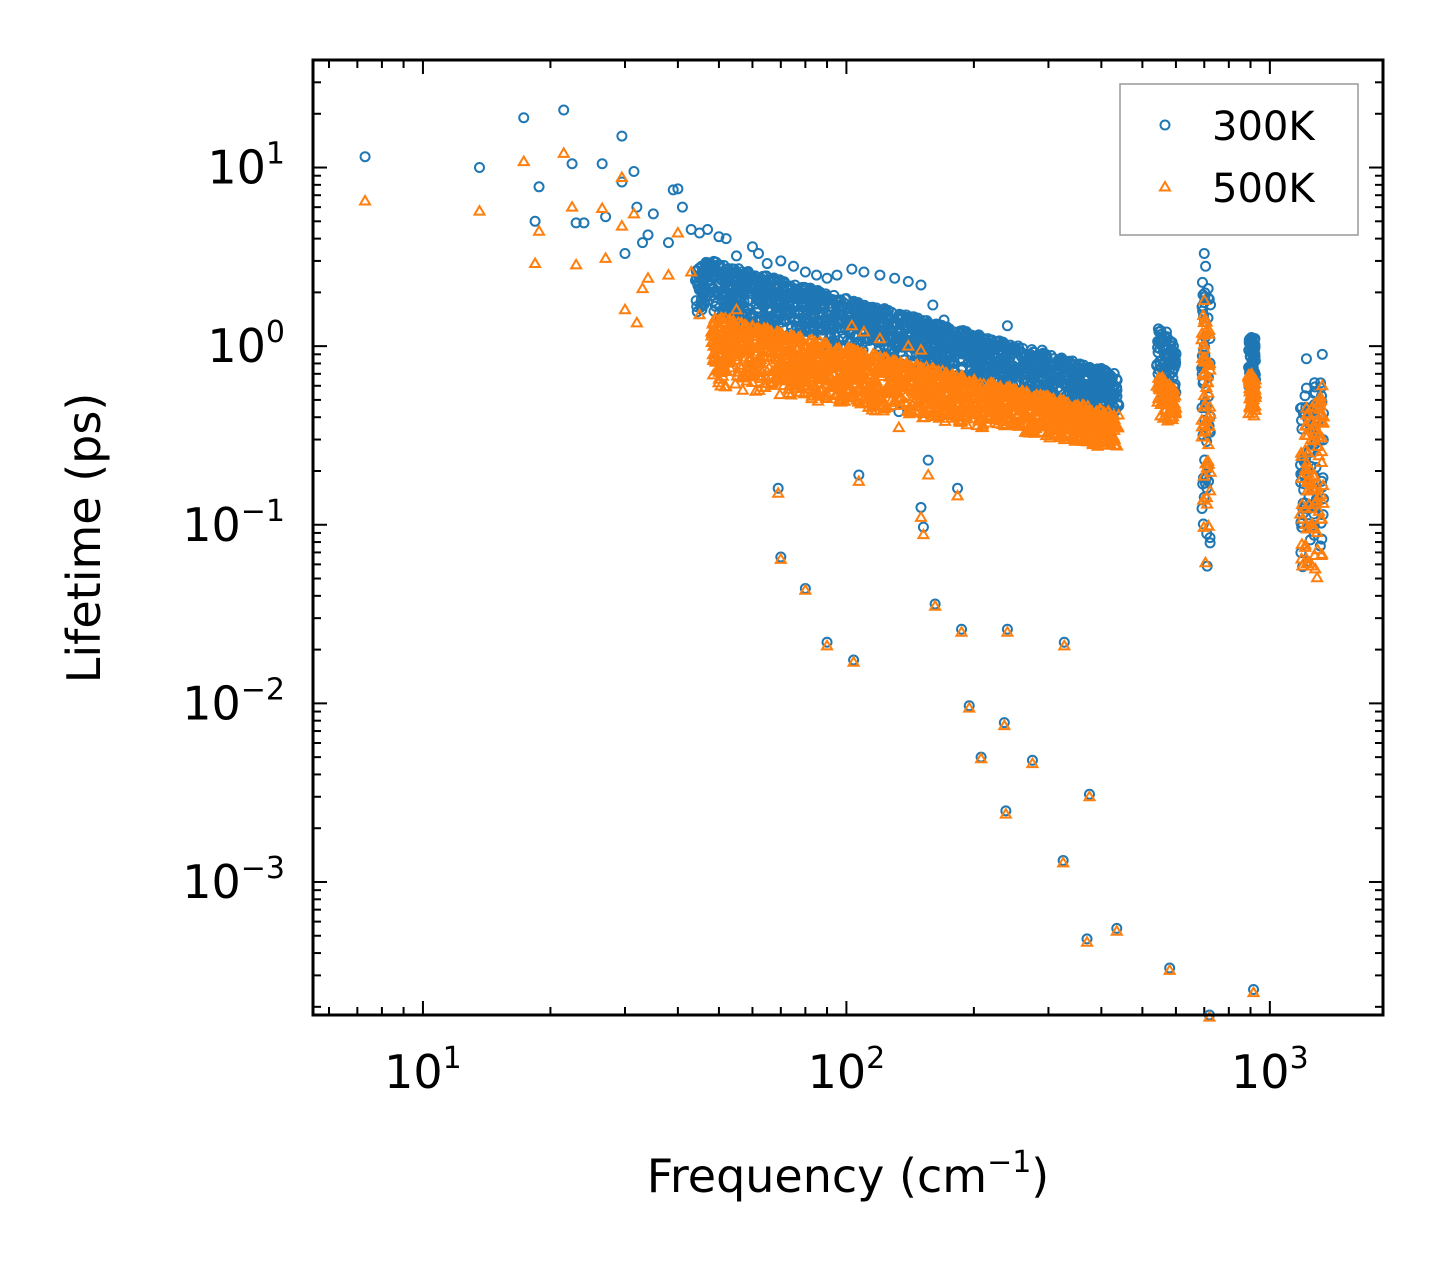  What do you see at coordinates (1264, 127) in the screenshot?
I see `legend-label-300k: 300K` at bounding box center [1264, 127].